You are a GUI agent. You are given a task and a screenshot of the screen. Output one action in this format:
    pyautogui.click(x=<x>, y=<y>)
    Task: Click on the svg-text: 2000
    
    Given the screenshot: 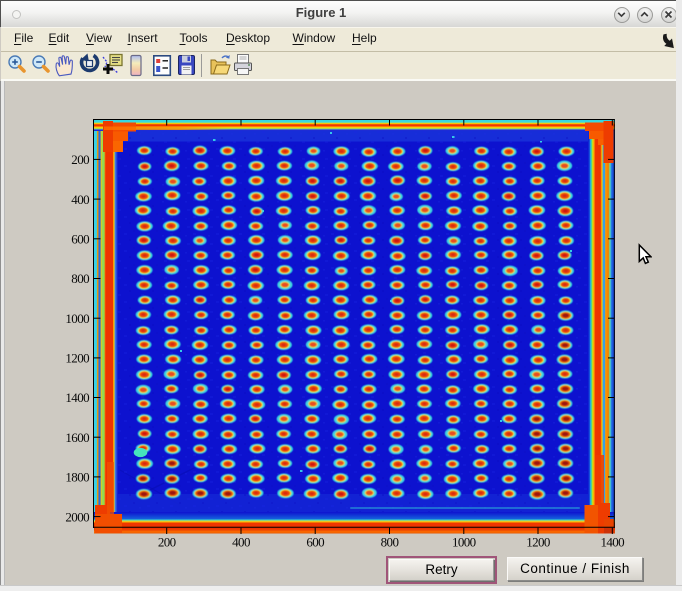 What is the action you would take?
    pyautogui.click(x=77, y=516)
    